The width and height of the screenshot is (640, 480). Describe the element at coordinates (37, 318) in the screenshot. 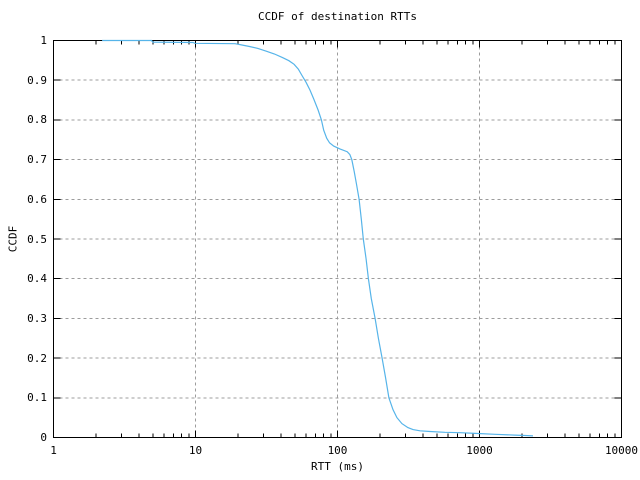

I see `y-tick-label: 0.3` at that location.